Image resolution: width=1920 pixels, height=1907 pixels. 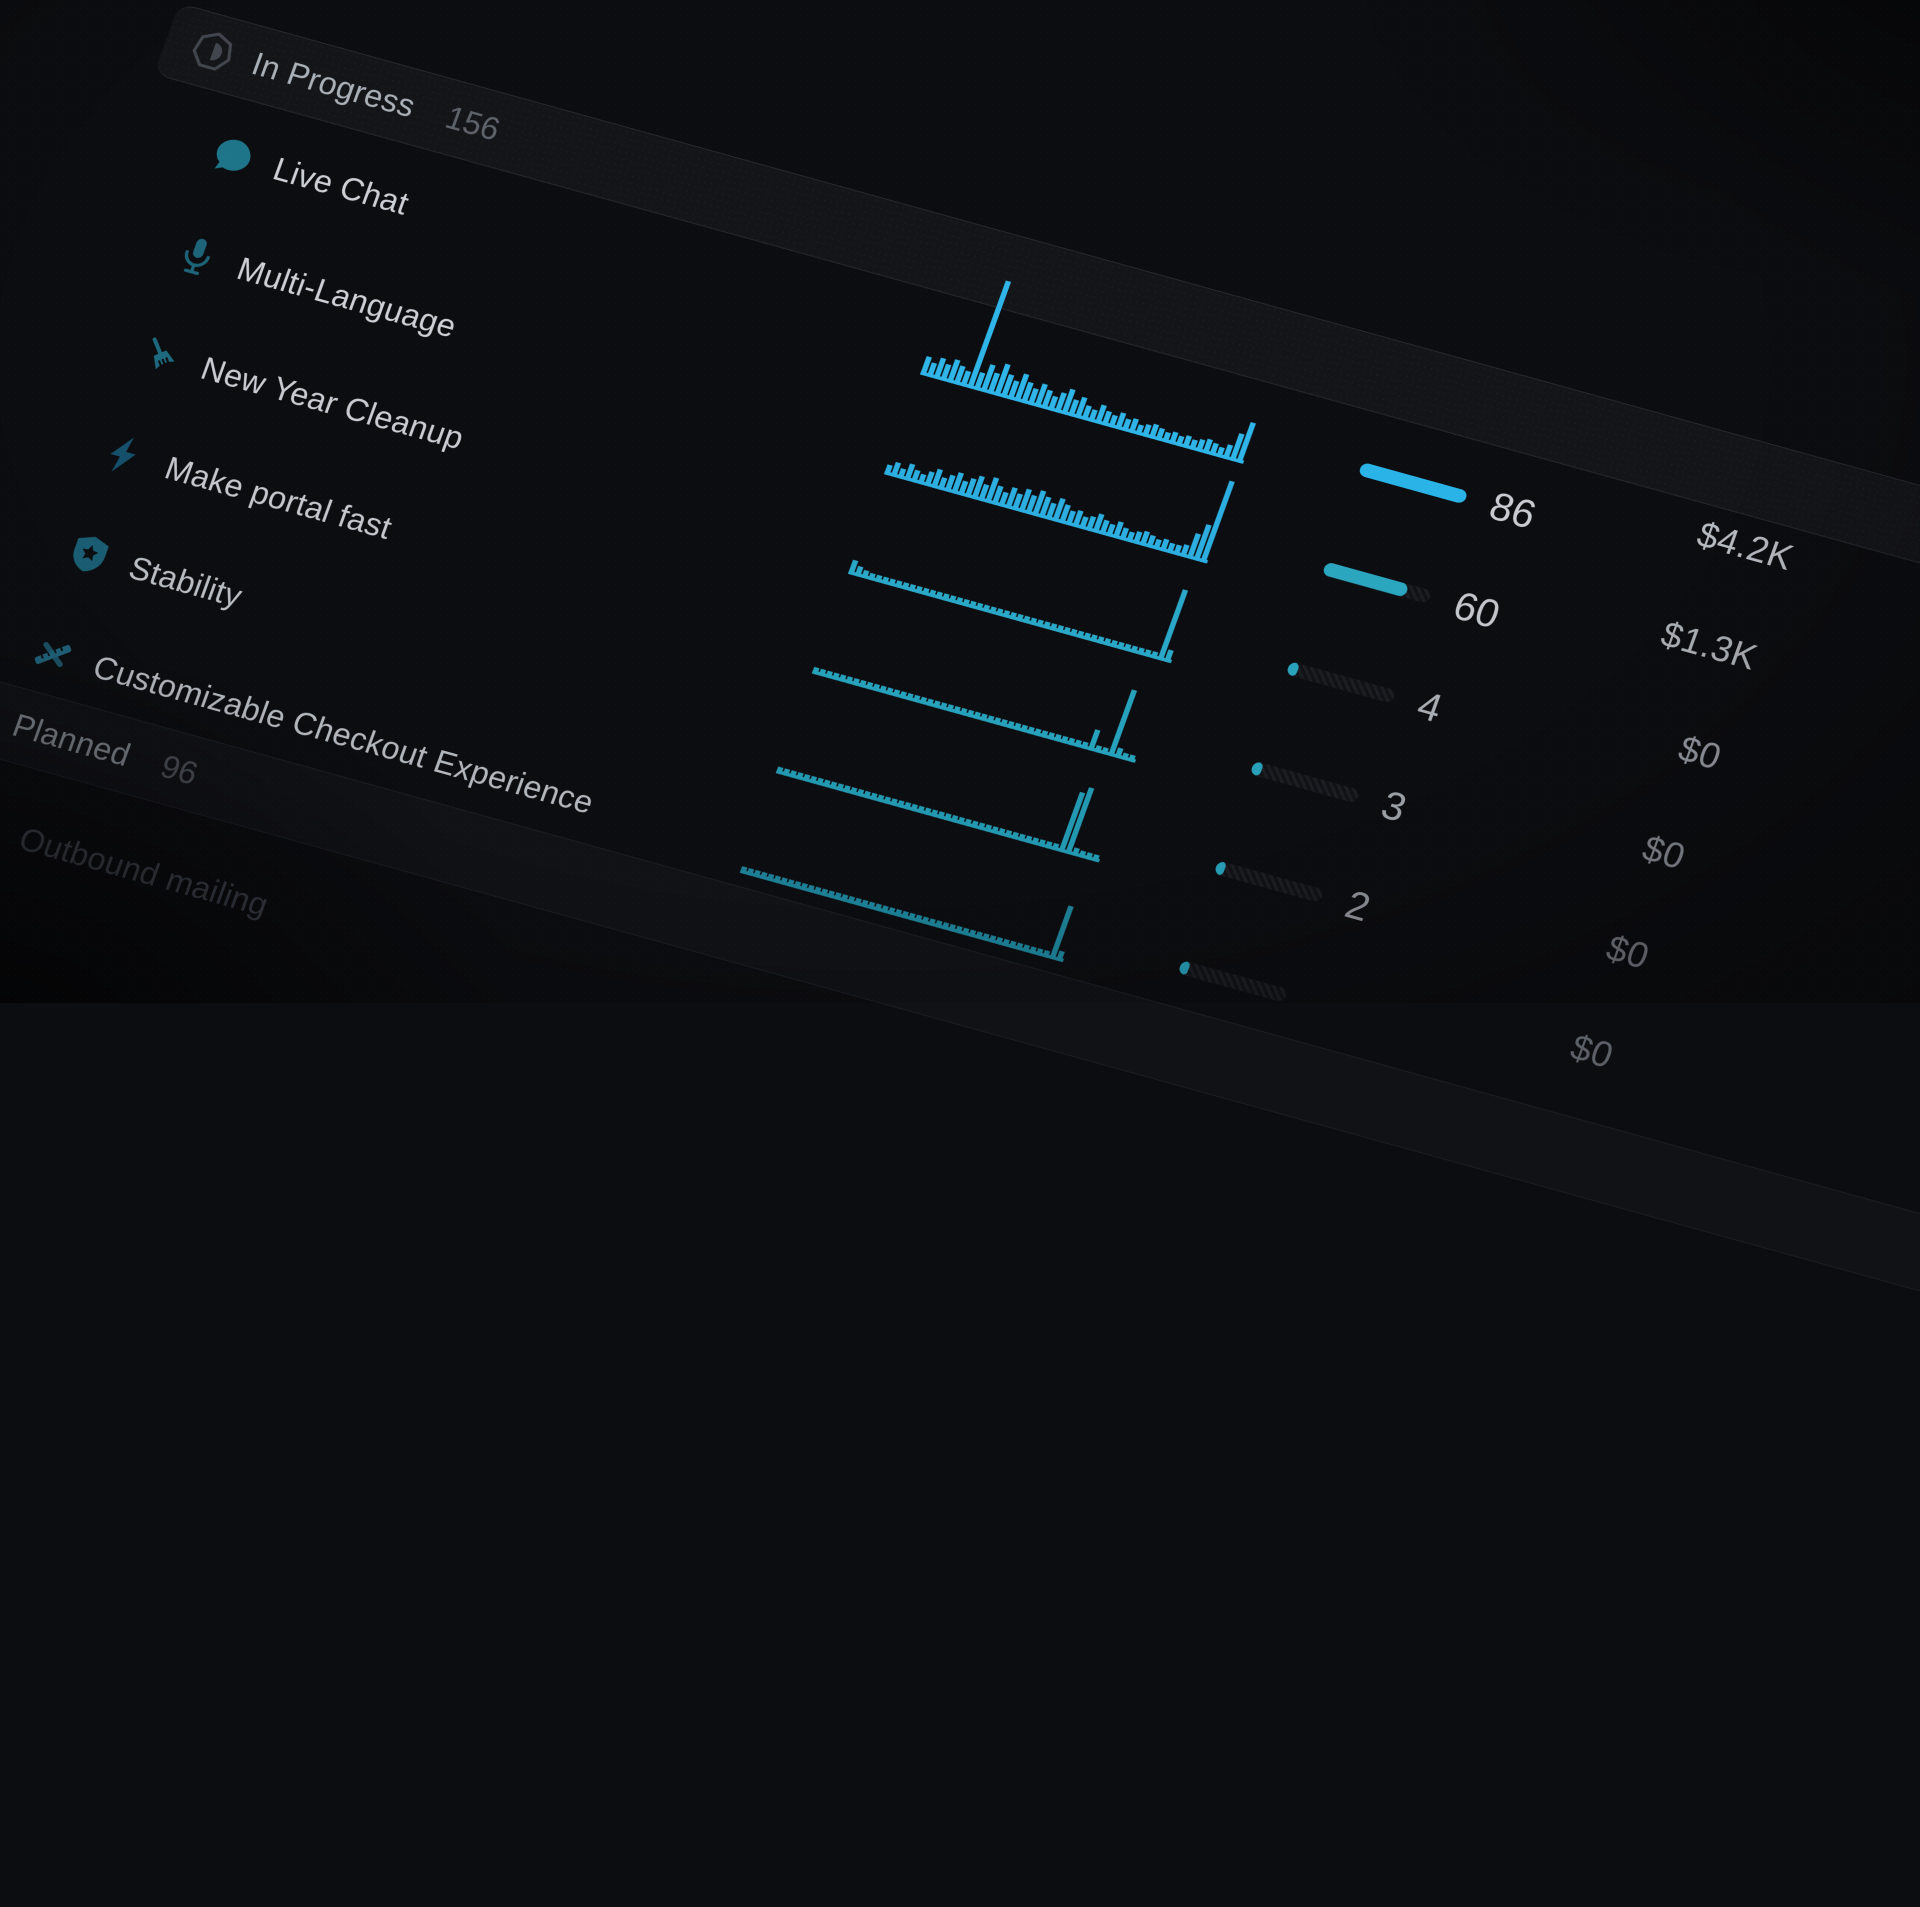 What do you see at coordinates (53, 655) in the screenshot?
I see `ruler-pencil-icon` at bounding box center [53, 655].